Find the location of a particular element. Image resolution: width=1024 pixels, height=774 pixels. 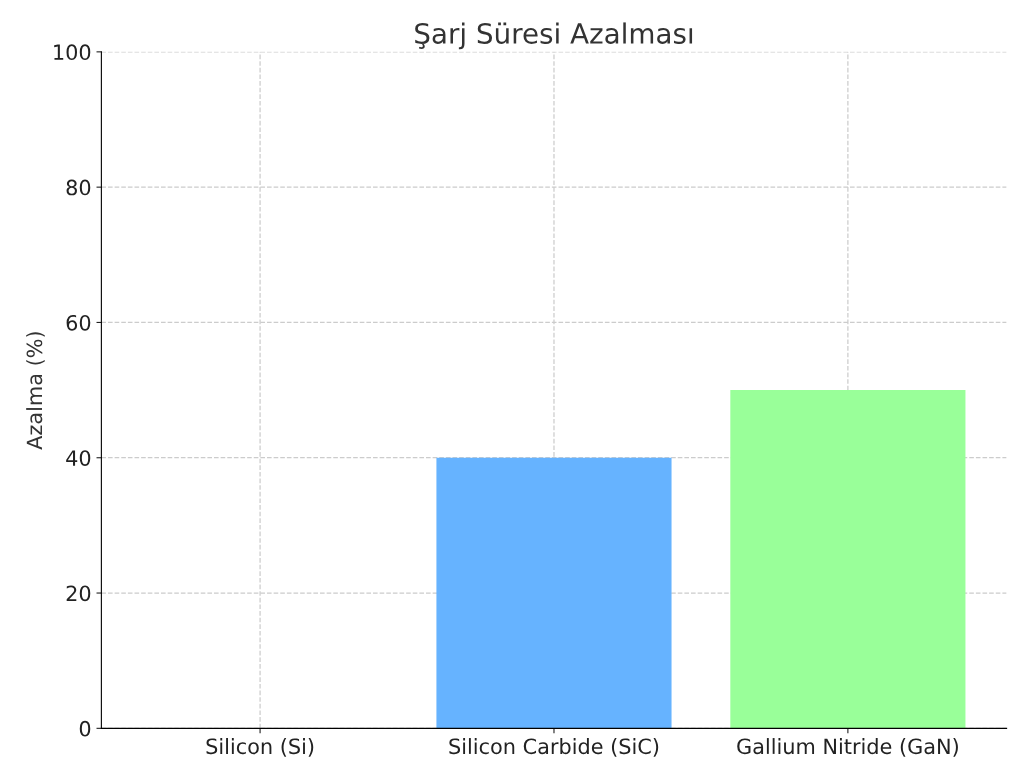

x-tick-label: Silicon (Si) is located at coordinates (260, 747).